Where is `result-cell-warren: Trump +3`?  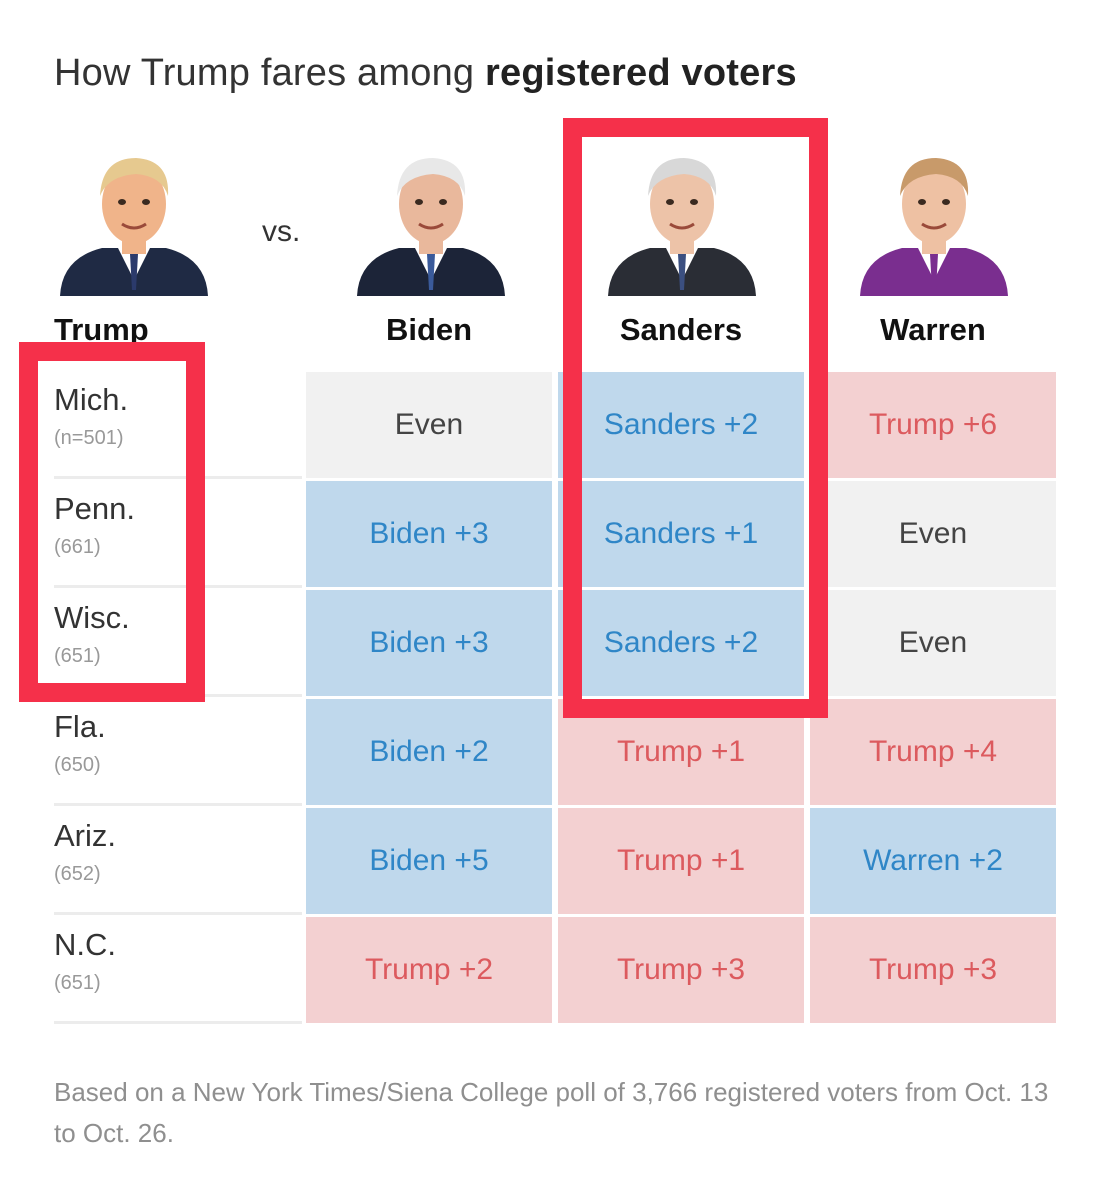
result-cell-warren: Trump +3 is located at coordinates (933, 970).